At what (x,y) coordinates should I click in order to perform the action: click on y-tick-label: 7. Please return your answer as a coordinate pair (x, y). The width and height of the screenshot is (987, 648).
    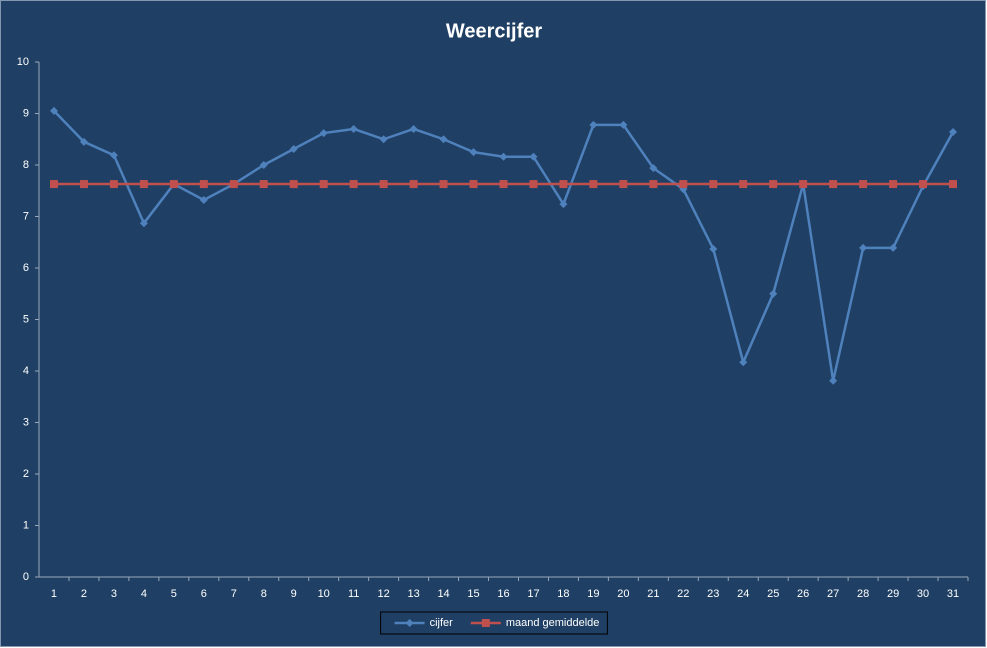
    Looking at the image, I should click on (26, 216).